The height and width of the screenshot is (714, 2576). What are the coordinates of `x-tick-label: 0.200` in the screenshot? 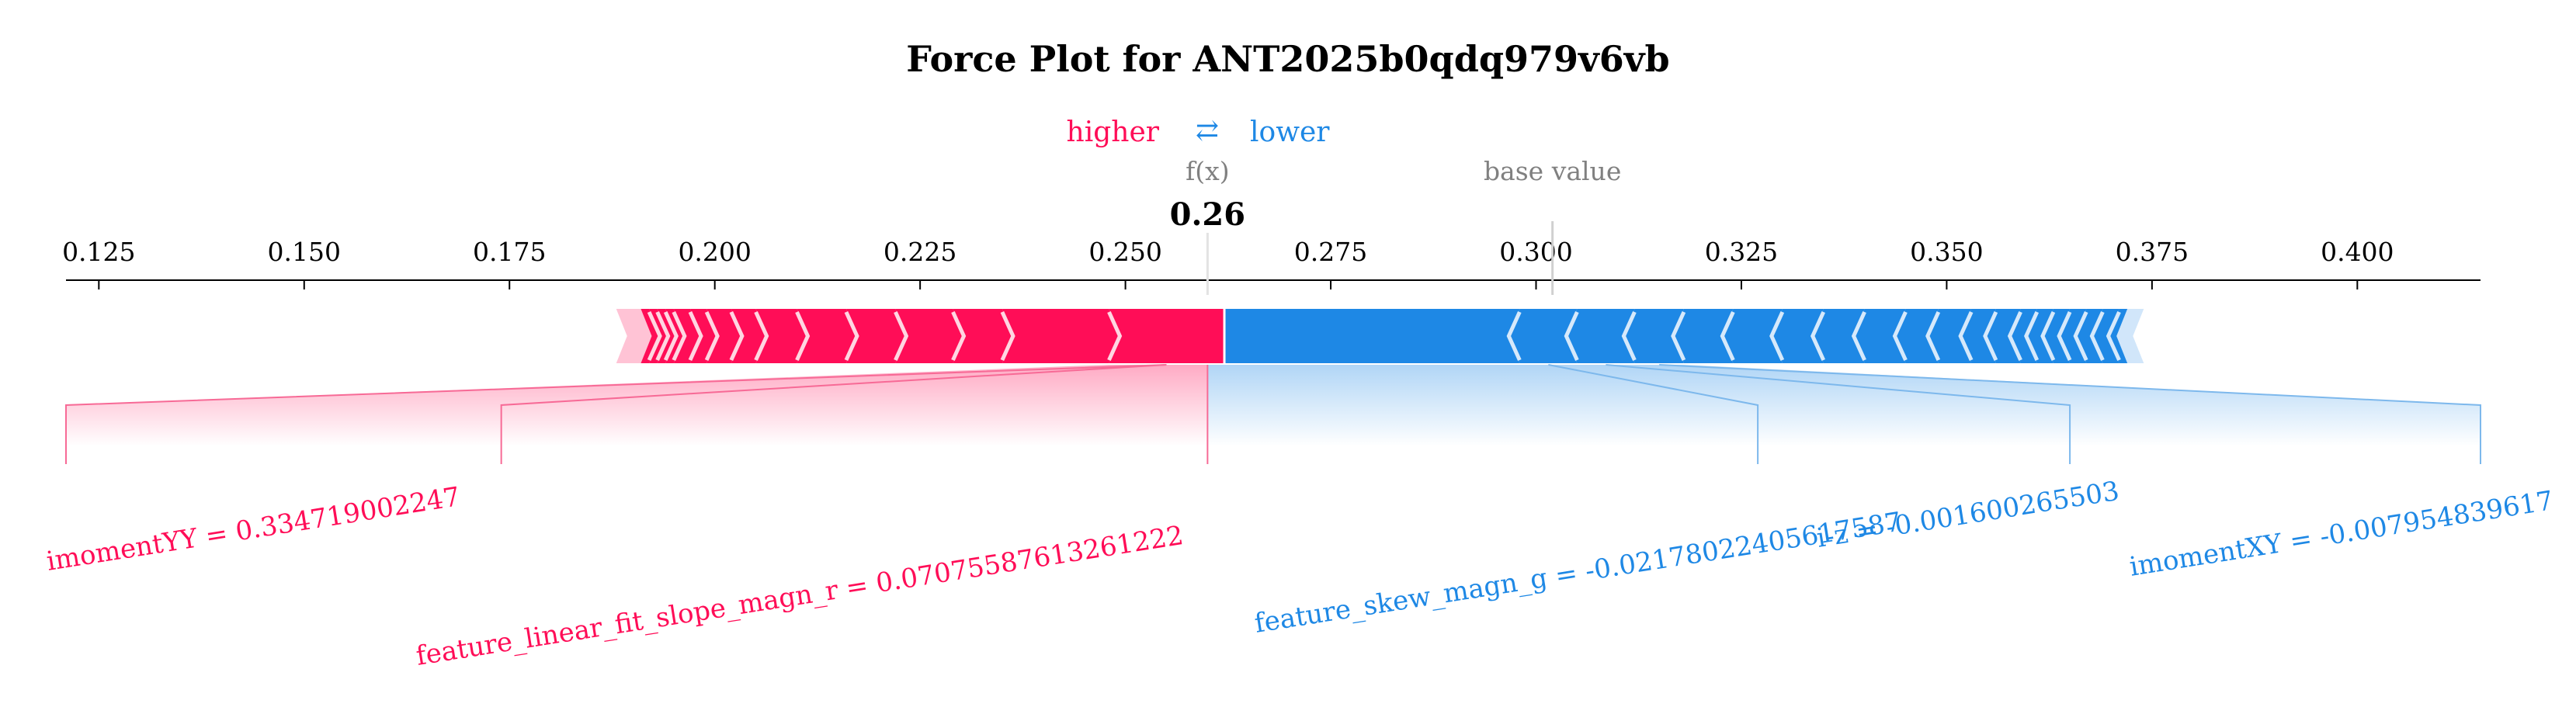 It's located at (714, 252).